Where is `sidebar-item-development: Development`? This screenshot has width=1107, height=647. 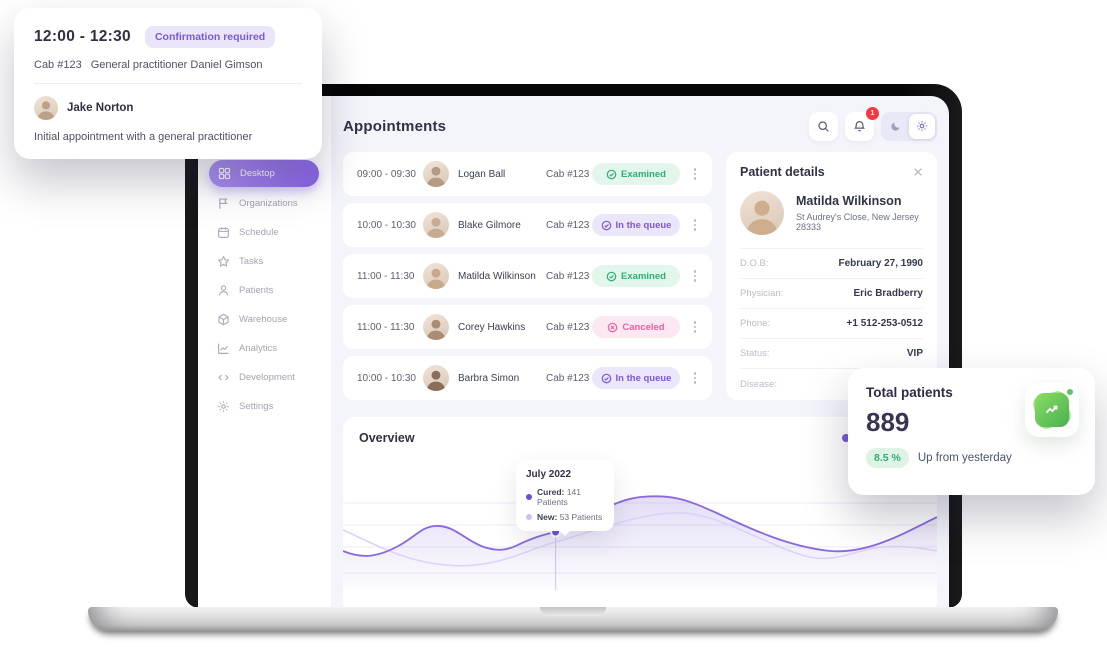 sidebar-item-development: Development is located at coordinates (264, 377).